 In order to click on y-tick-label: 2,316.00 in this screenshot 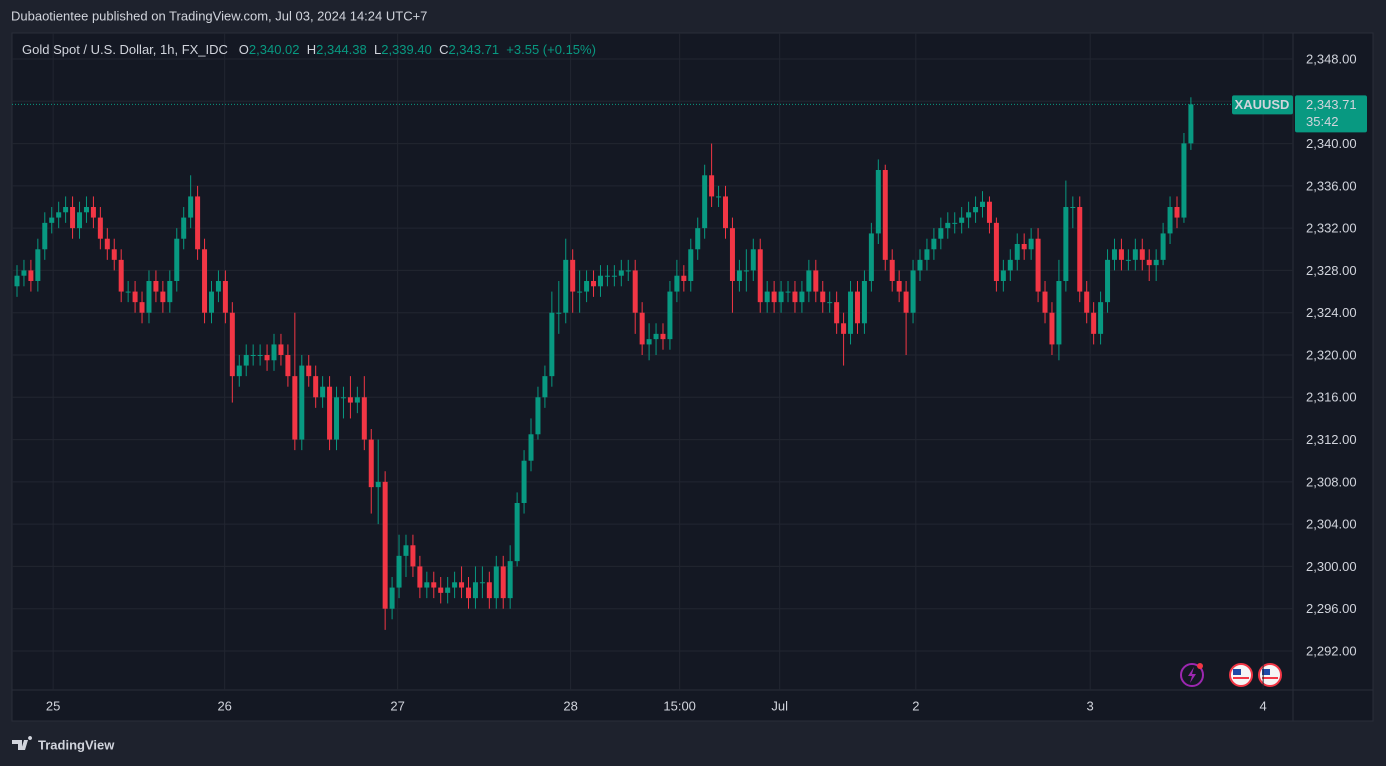, I will do `click(1331, 397)`.